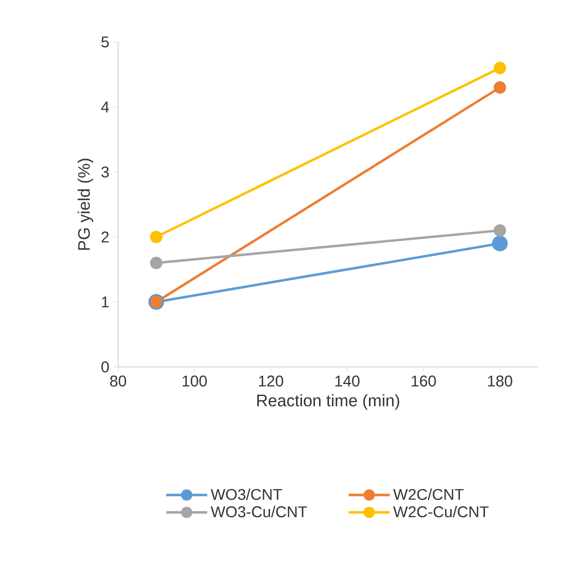  Describe the element at coordinates (86, 204) in the screenshot. I see `y-axis-title: PG yield (%)` at that location.